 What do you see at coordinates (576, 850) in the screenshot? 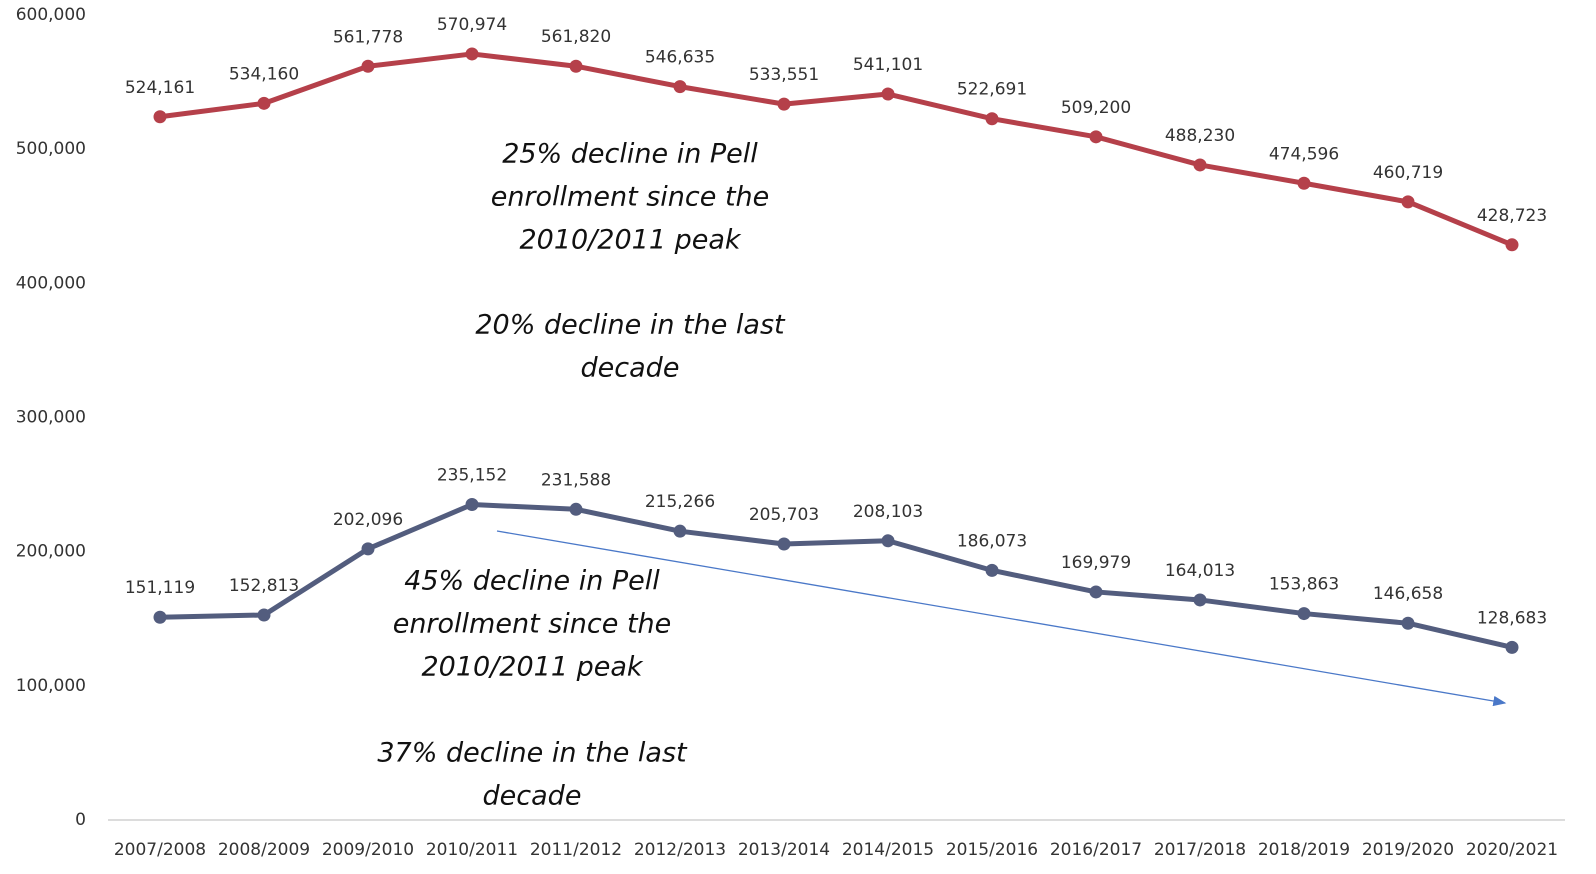
I see `x-tick-label: 2011/2012` at bounding box center [576, 850].